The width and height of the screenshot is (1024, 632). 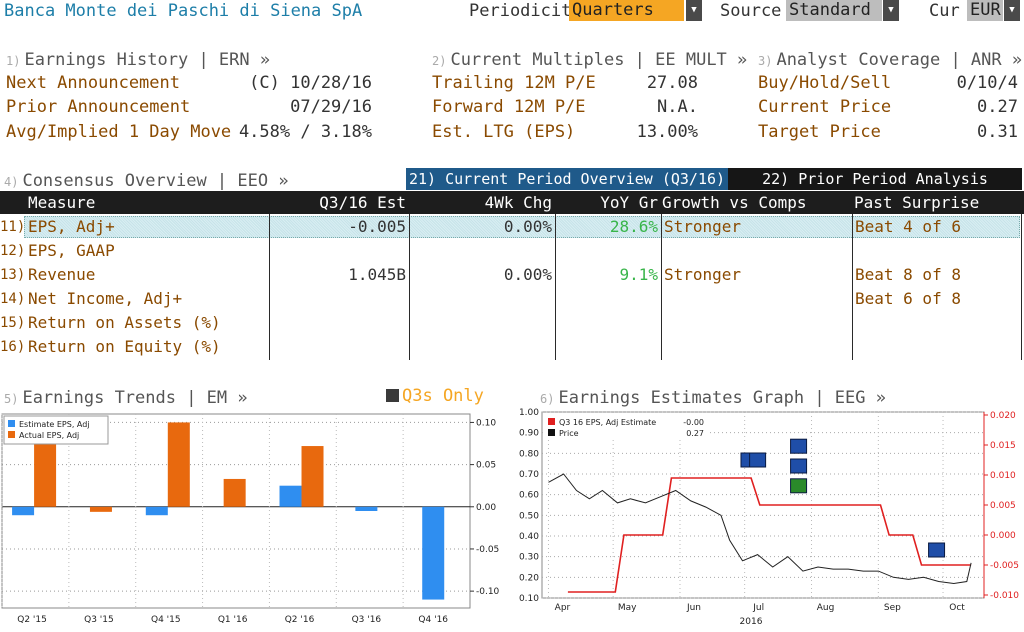 What do you see at coordinates (608, 202) in the screenshot?
I see `col-header-yoy: YoY Gr` at bounding box center [608, 202].